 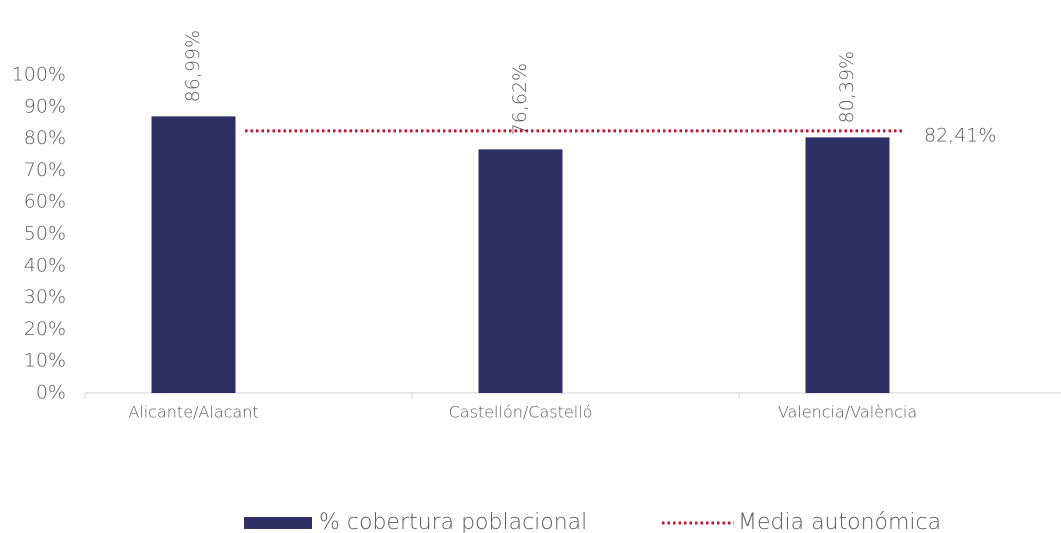 I want to click on legend-label: Media autonómica, so click(x=839, y=521).